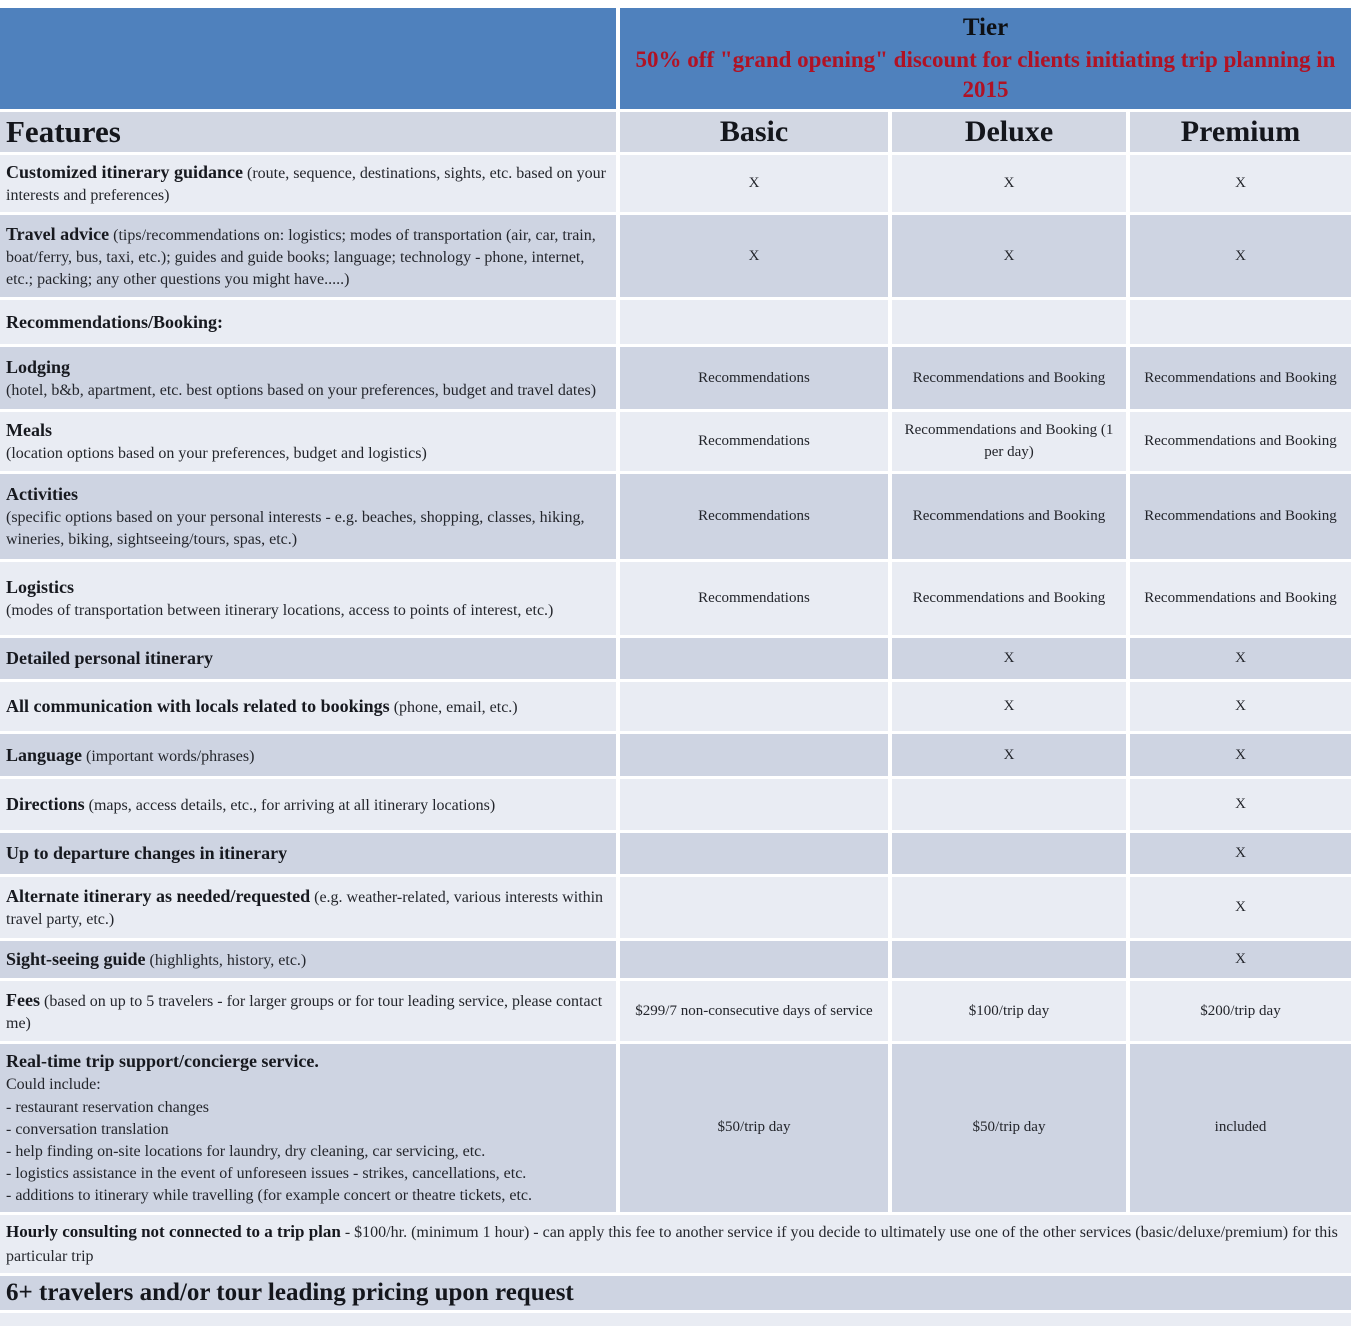 The width and height of the screenshot is (1351, 1326). I want to click on bottom-strip-fill, so click(675, 1319).